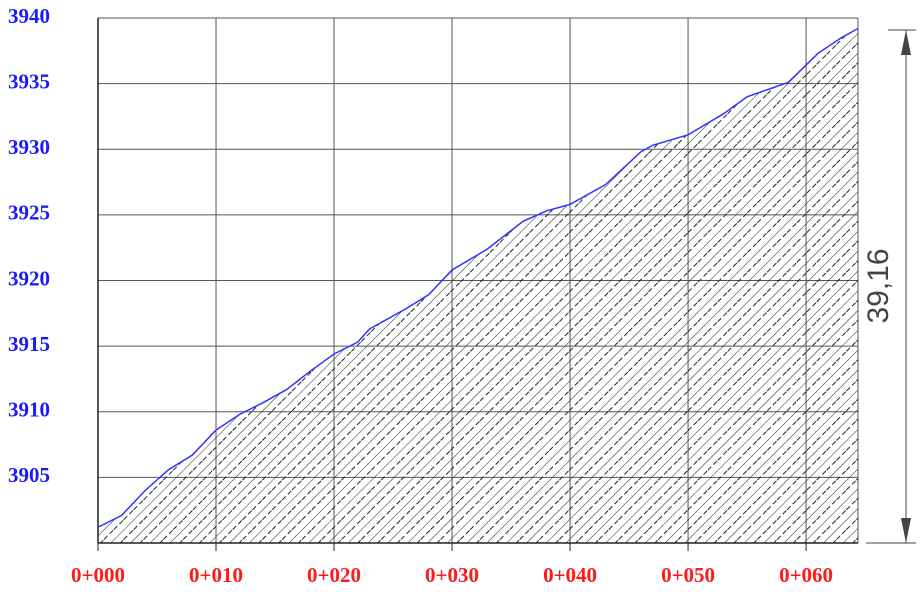  Describe the element at coordinates (29, 475) in the screenshot. I see `y-tick-label: 3905` at that location.